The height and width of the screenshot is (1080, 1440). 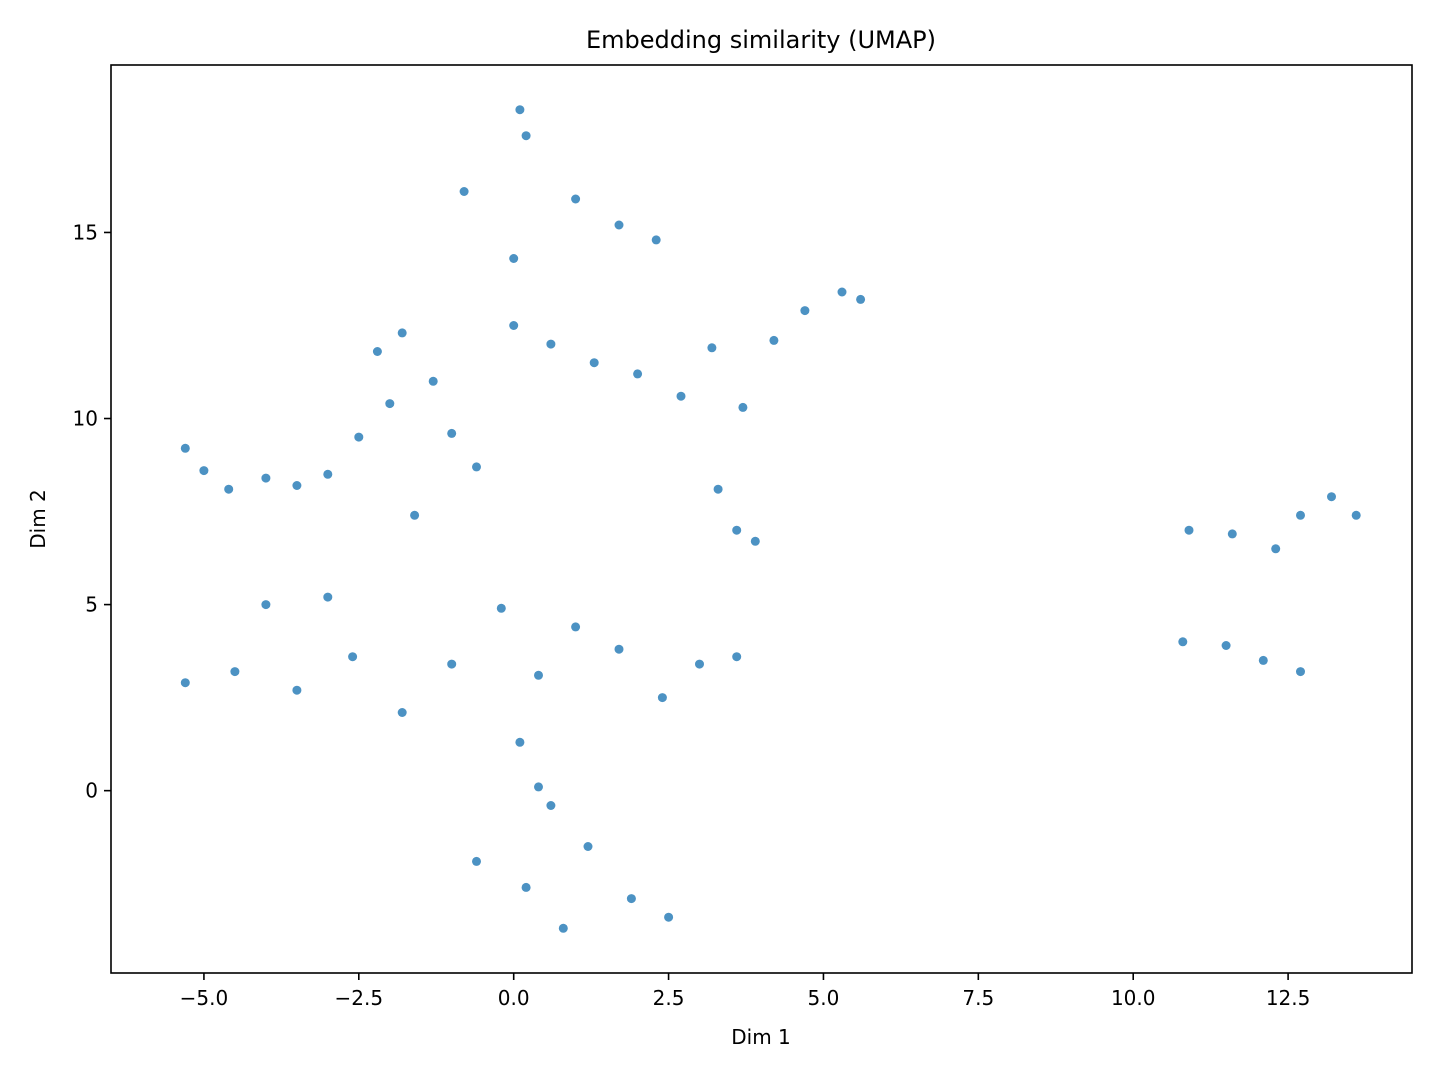 What do you see at coordinates (761, 1037) in the screenshot?
I see `x-axis-label: Dim 1` at bounding box center [761, 1037].